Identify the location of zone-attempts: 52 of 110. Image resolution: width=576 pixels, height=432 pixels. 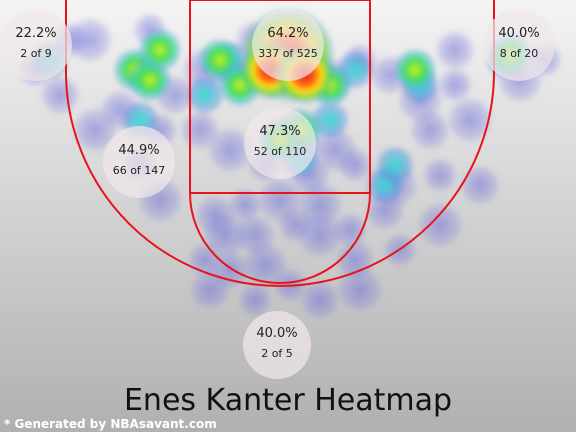
(280, 151).